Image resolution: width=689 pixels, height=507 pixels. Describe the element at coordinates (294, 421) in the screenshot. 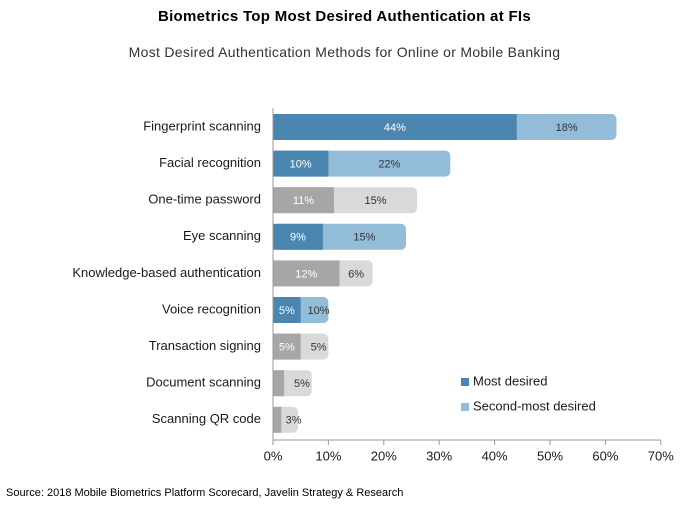

I see `bar-label-second-most-desired: 3%` at that location.